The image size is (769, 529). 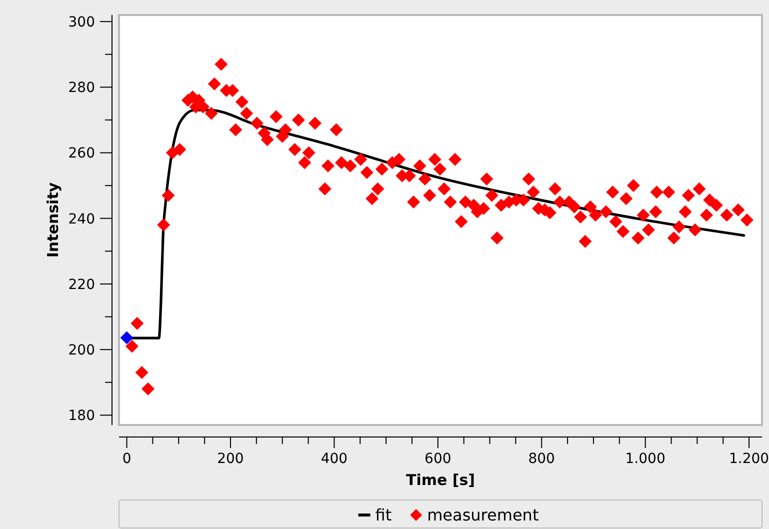 I want to click on y-tick-label: 260, so click(x=81, y=154).